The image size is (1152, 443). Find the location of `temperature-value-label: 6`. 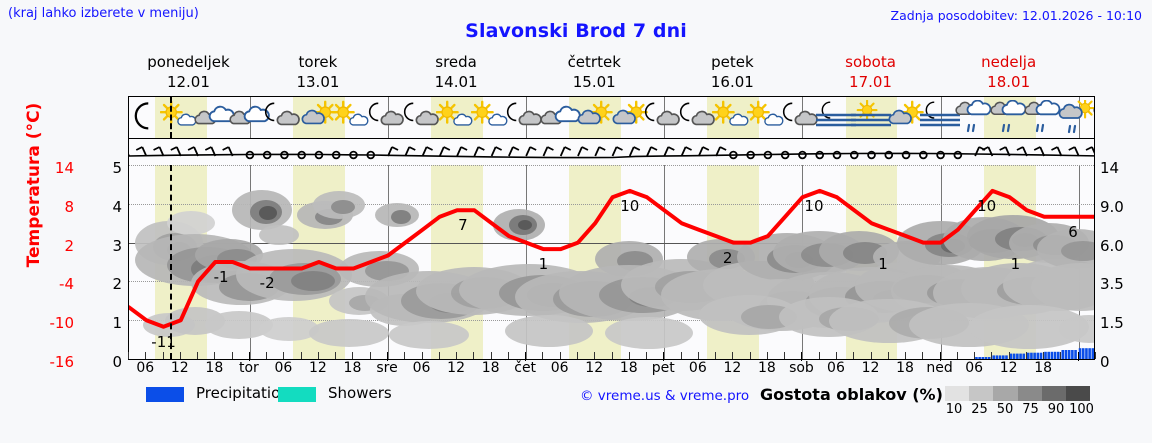

temperature-value-label: 6 is located at coordinates (1073, 231).